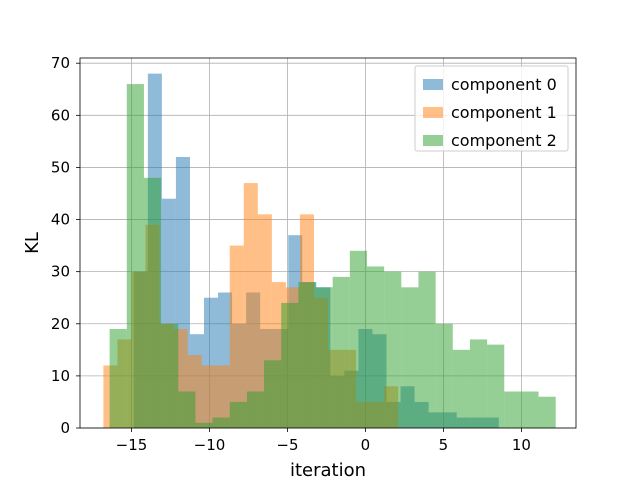 This screenshot has width=640, height=480. I want to click on x-tick-label: −15, so click(132, 445).